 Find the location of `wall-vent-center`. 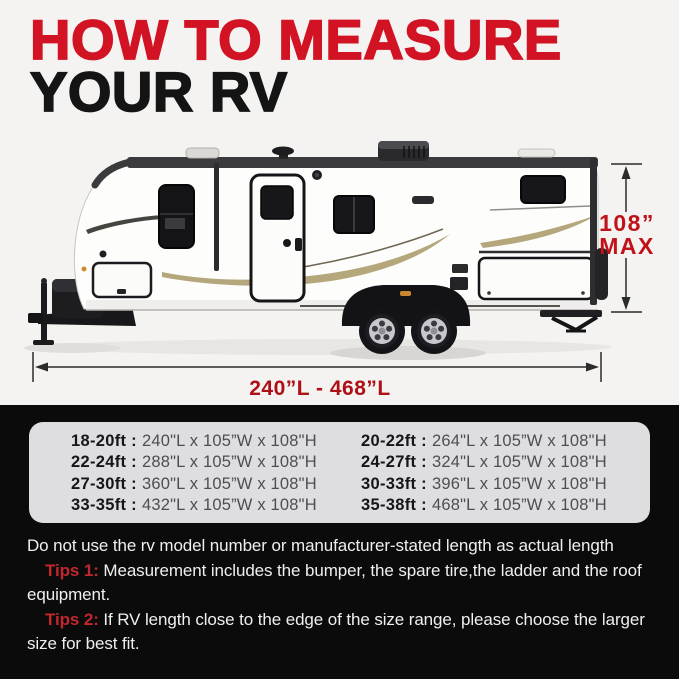

wall-vent-center is located at coordinates (317, 175).